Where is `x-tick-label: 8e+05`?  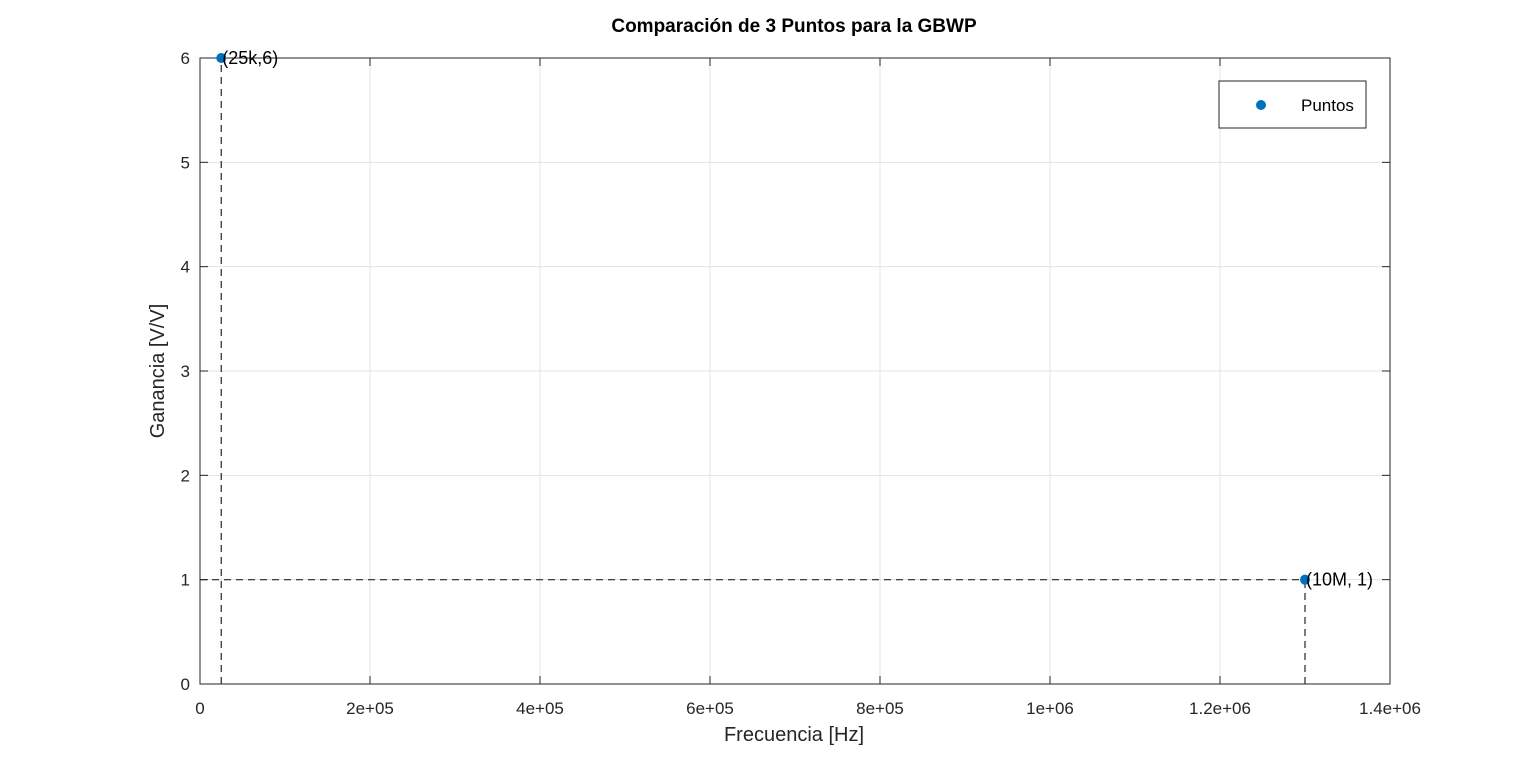 x-tick-label: 8e+05 is located at coordinates (880, 708).